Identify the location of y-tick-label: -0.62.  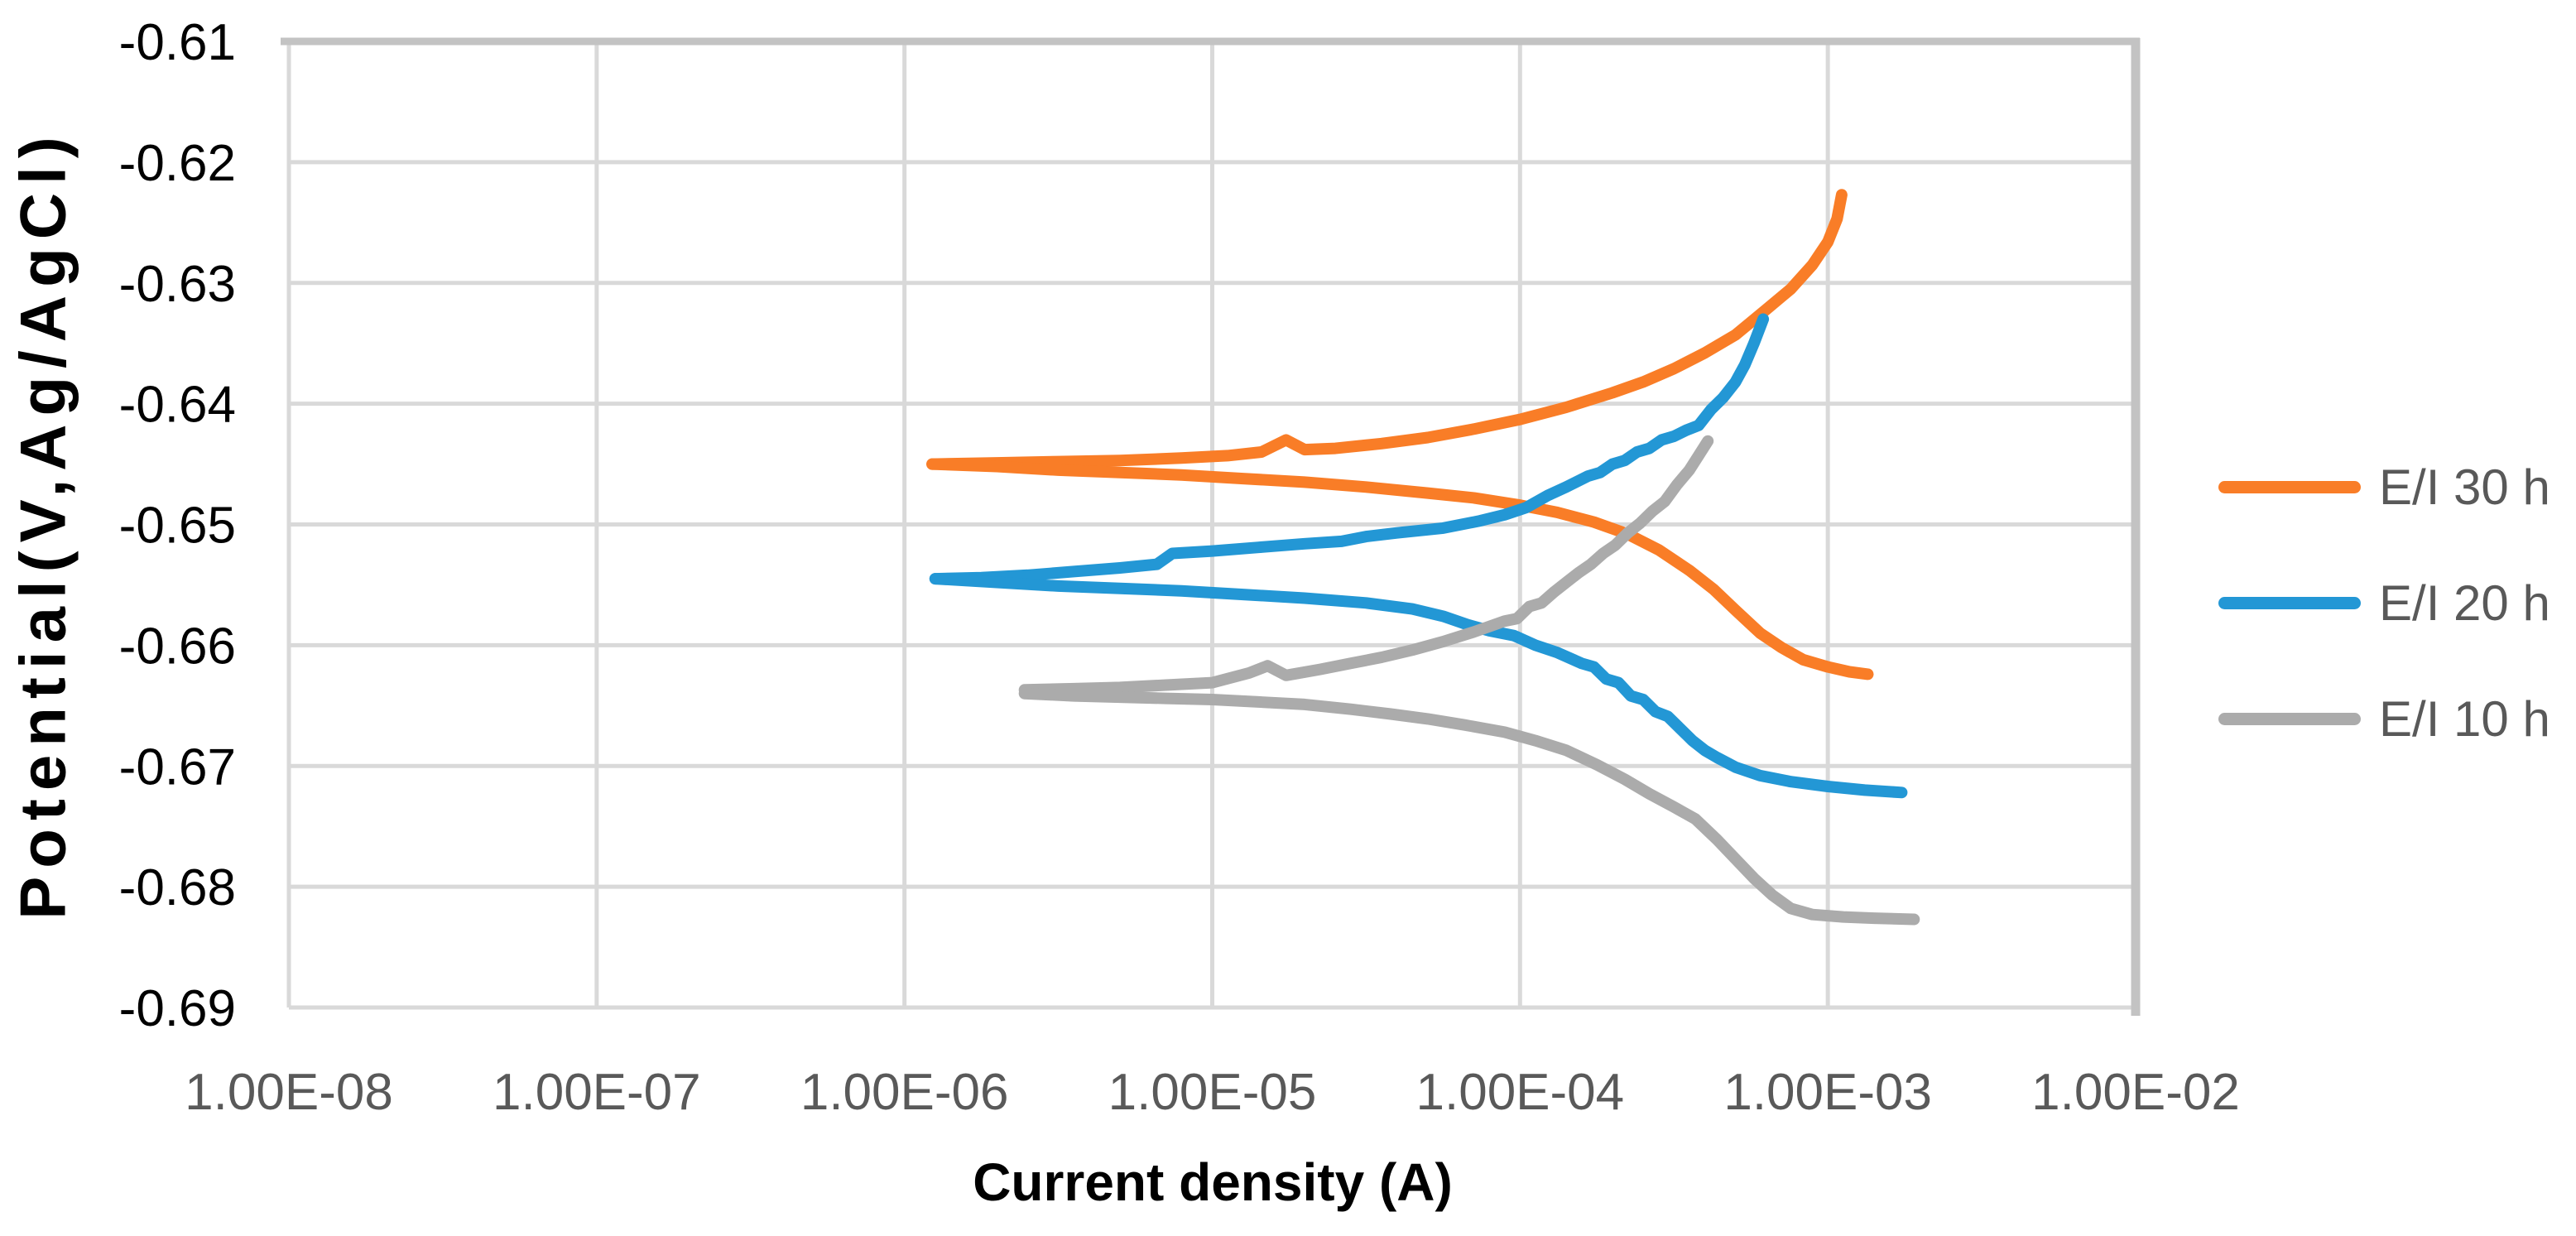
(177, 163).